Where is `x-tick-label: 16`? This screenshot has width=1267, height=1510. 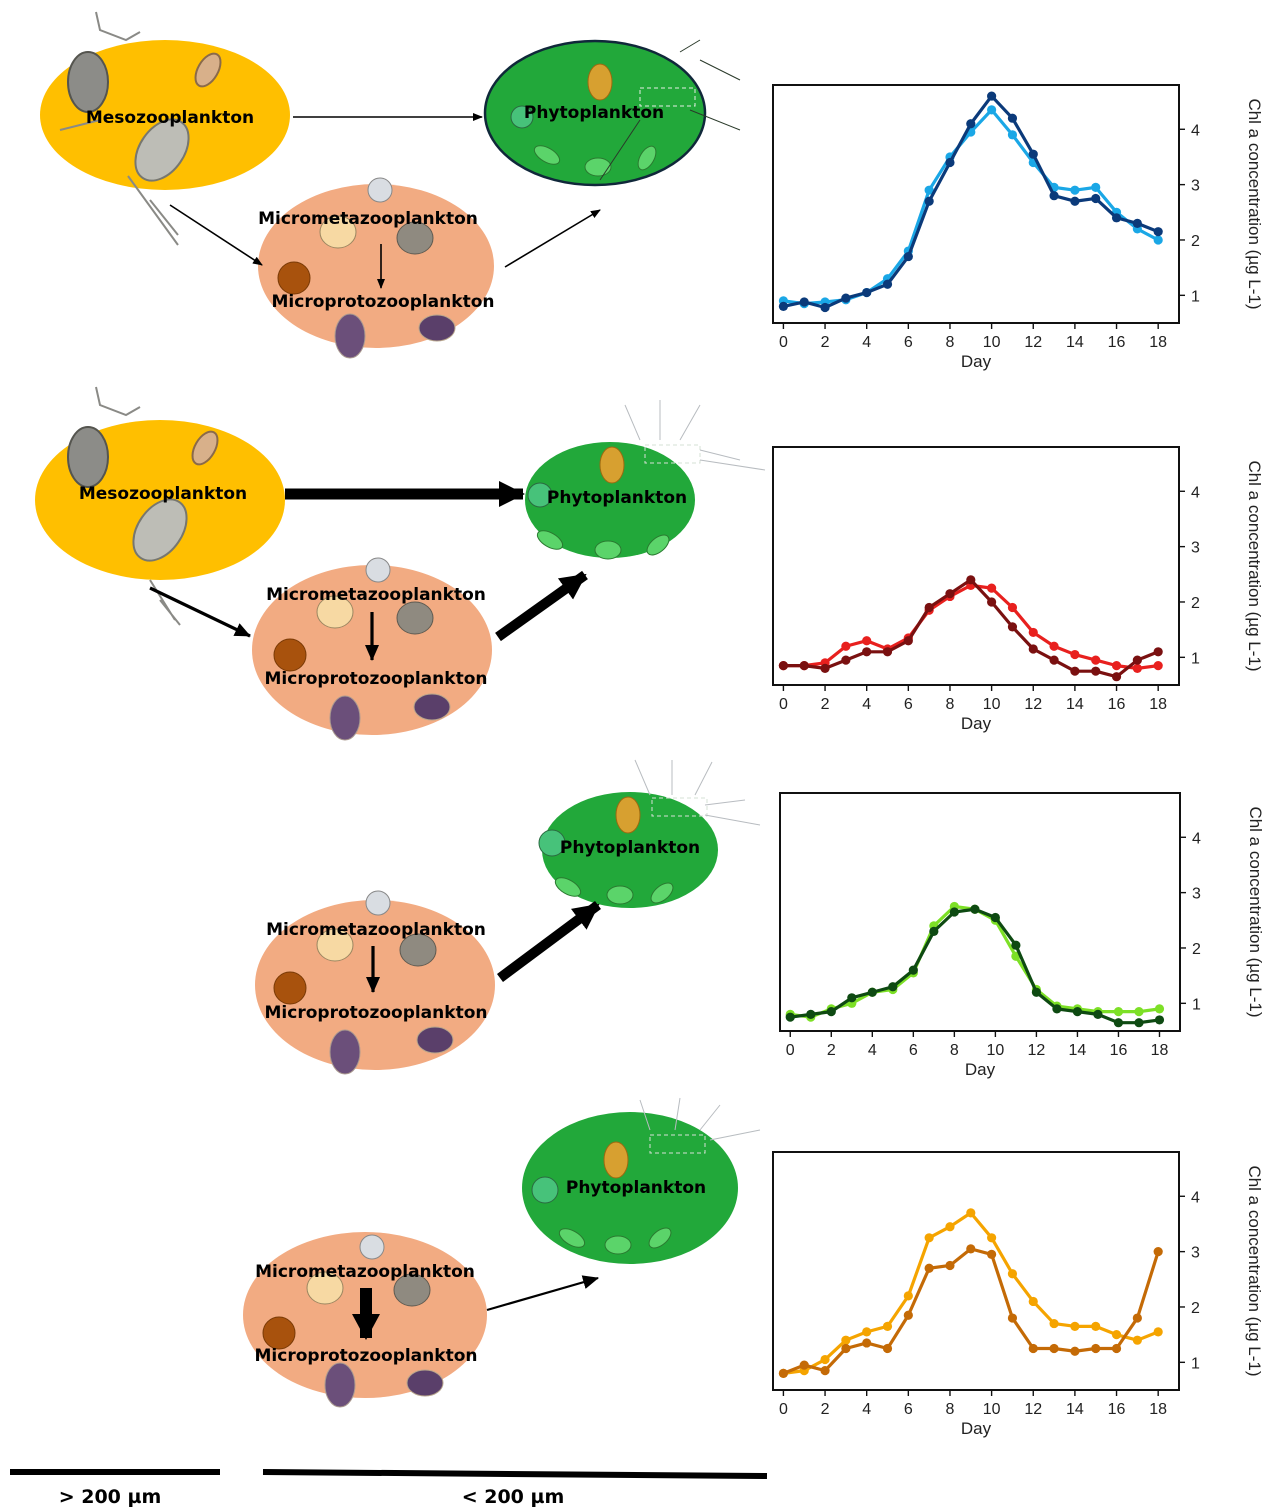 x-tick-label: 16 is located at coordinates (1117, 1409).